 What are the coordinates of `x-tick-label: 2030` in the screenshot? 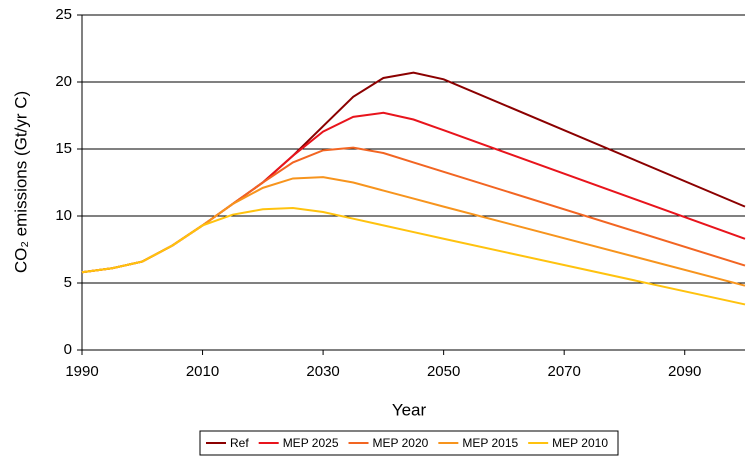 It's located at (322, 371).